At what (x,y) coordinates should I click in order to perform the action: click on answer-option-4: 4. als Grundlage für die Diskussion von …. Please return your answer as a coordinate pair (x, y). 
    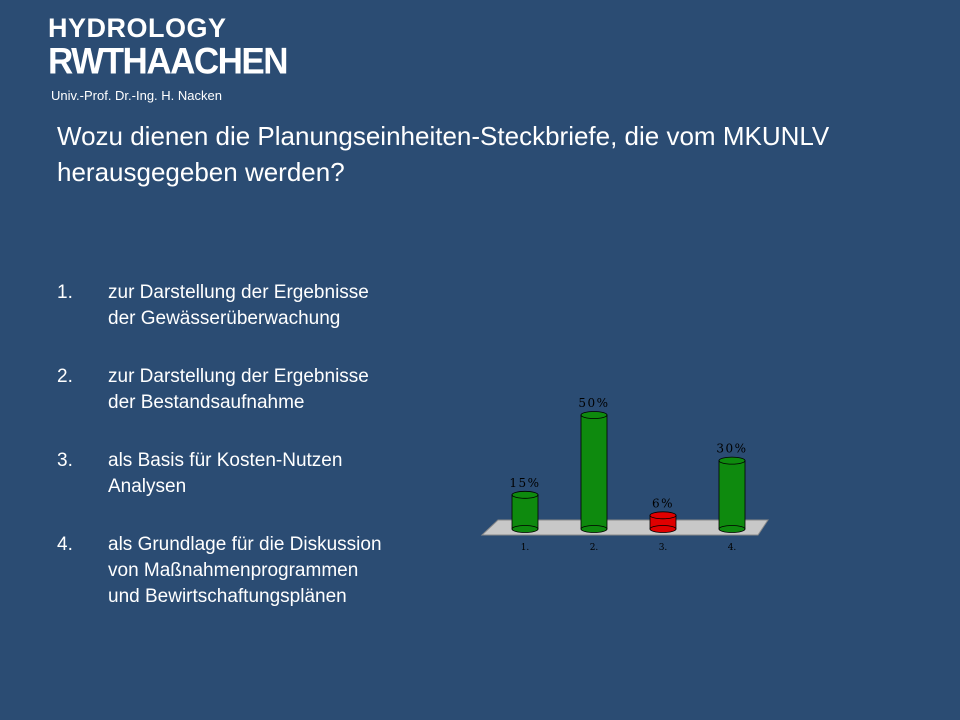
    Looking at the image, I should click on (267, 571).